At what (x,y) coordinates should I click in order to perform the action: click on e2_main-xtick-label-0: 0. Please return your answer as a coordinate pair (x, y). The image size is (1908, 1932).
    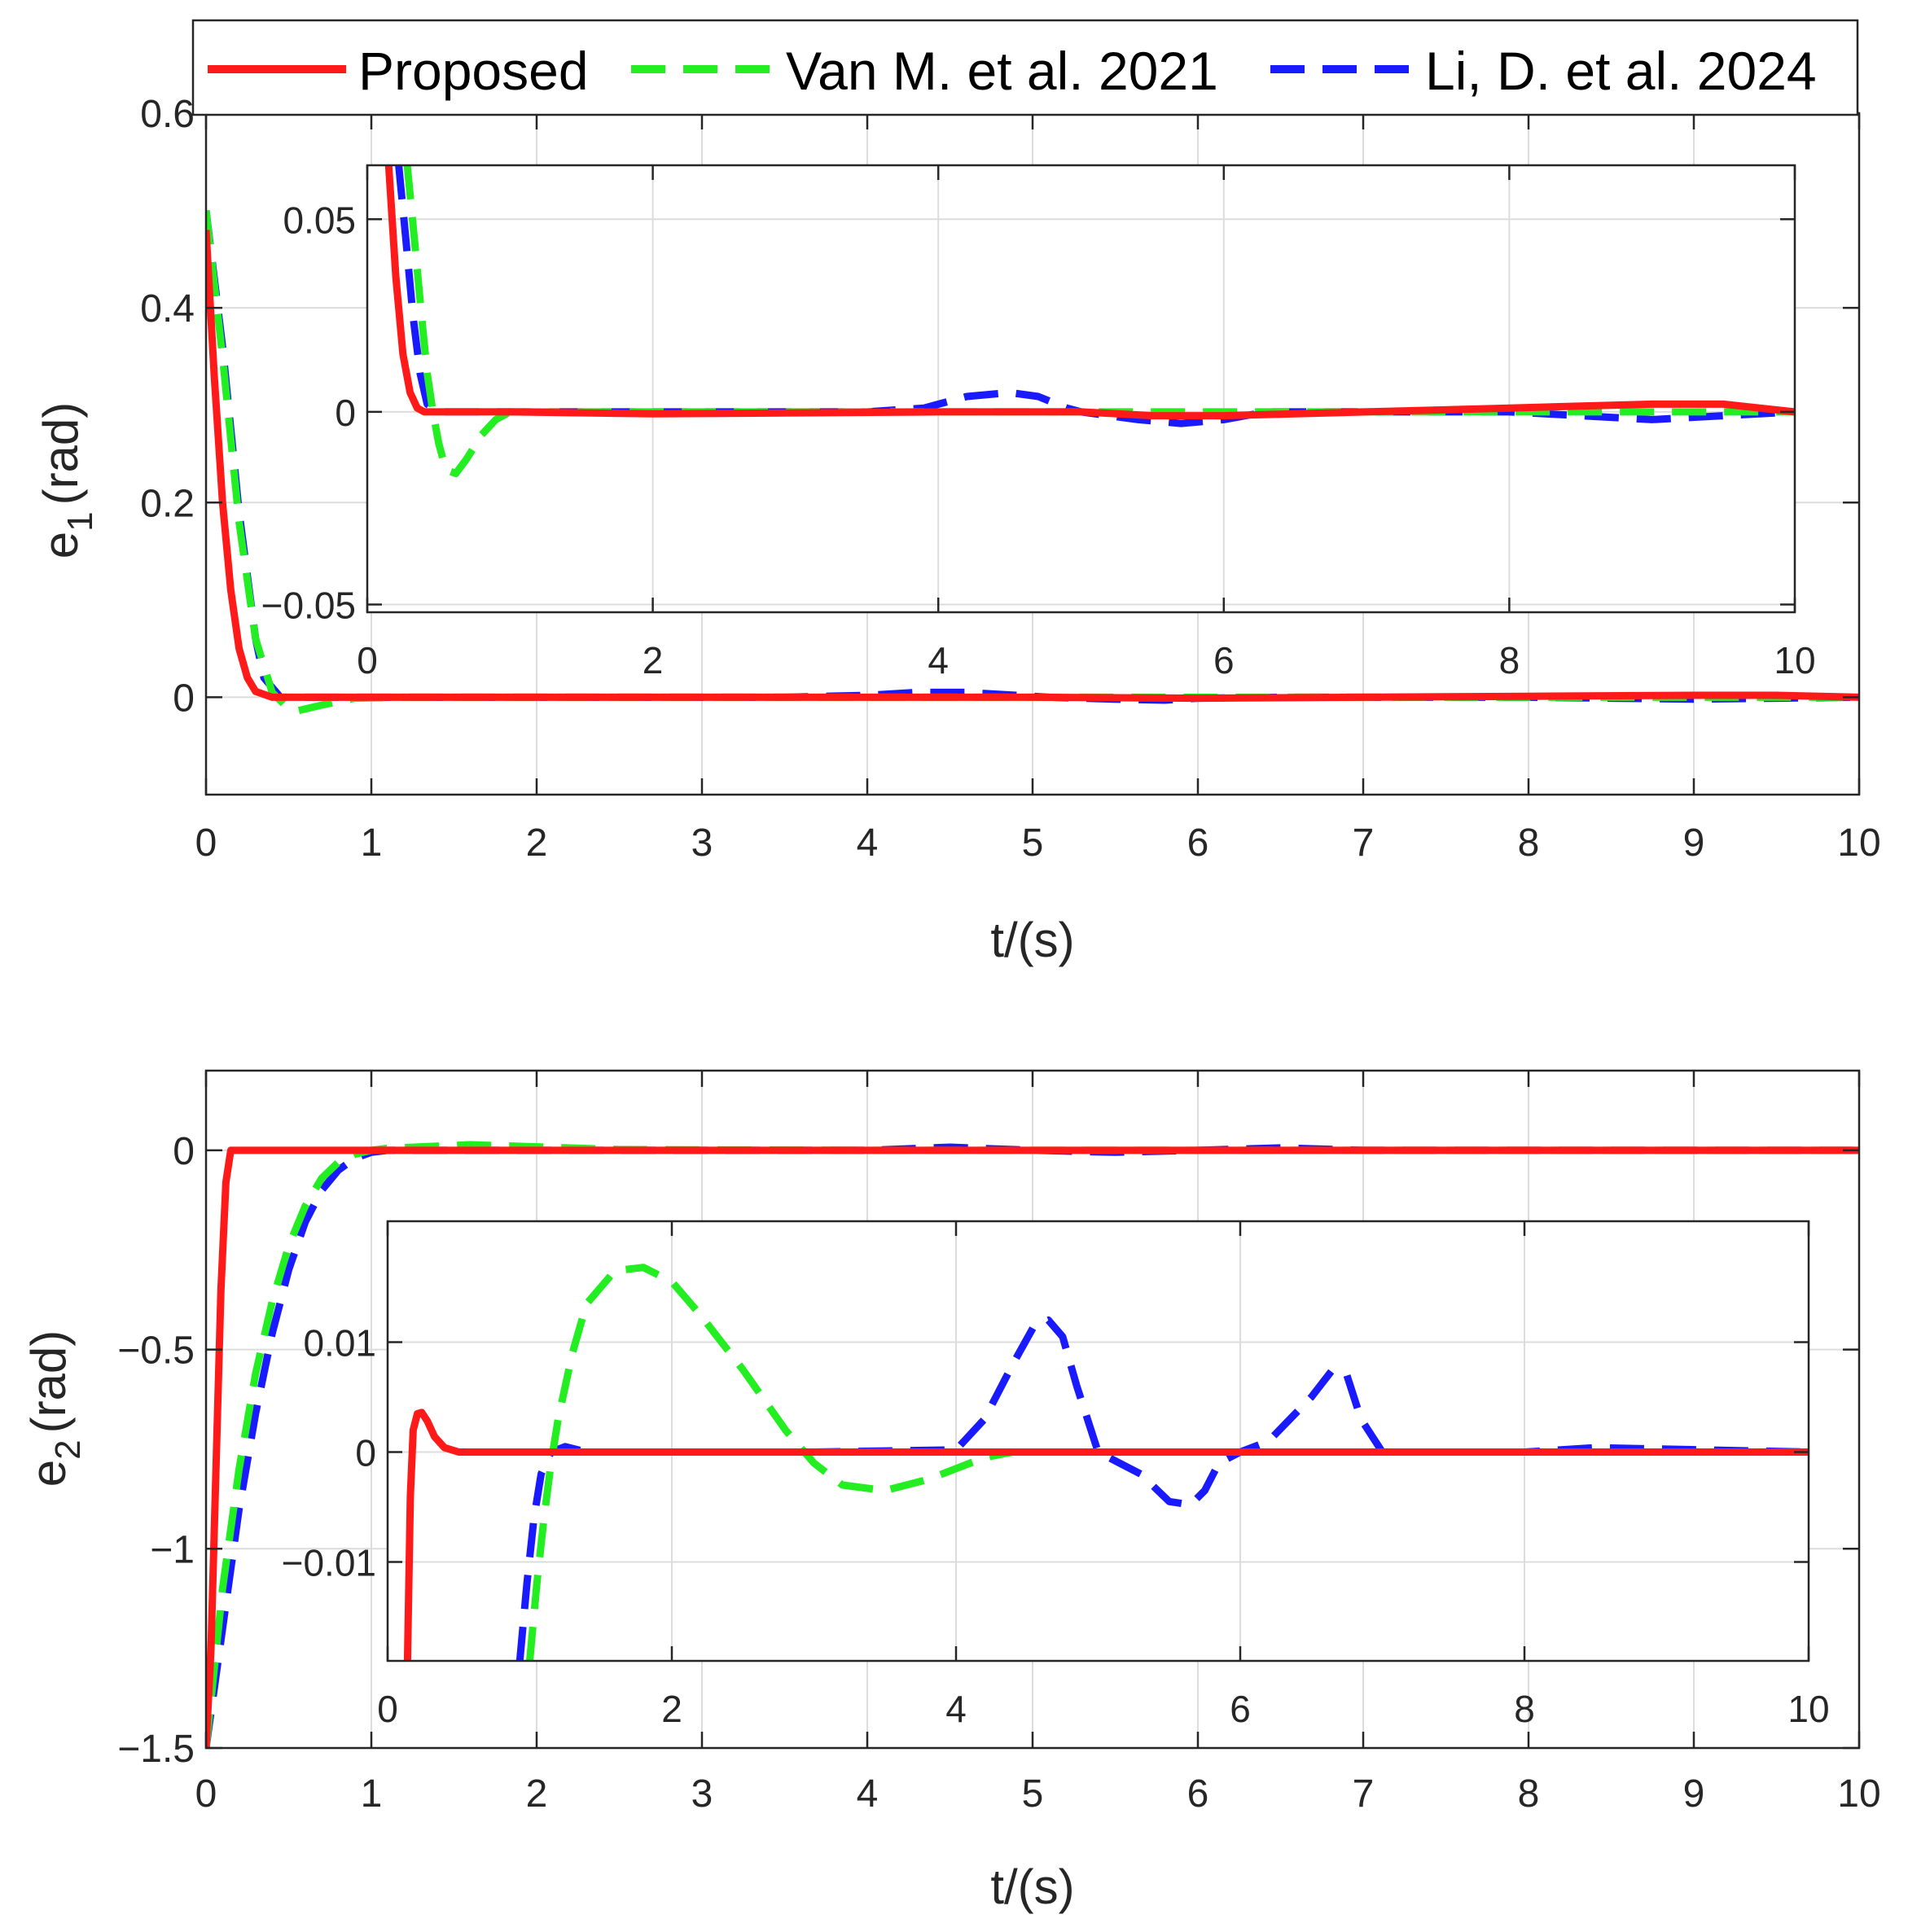
    Looking at the image, I should click on (206, 1794).